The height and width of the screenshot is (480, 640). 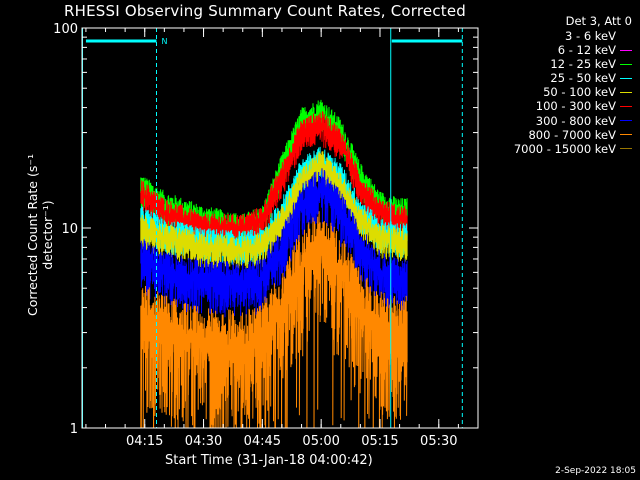 I want to click on legend-entry: 300 - 800 keV, so click(x=557, y=121).